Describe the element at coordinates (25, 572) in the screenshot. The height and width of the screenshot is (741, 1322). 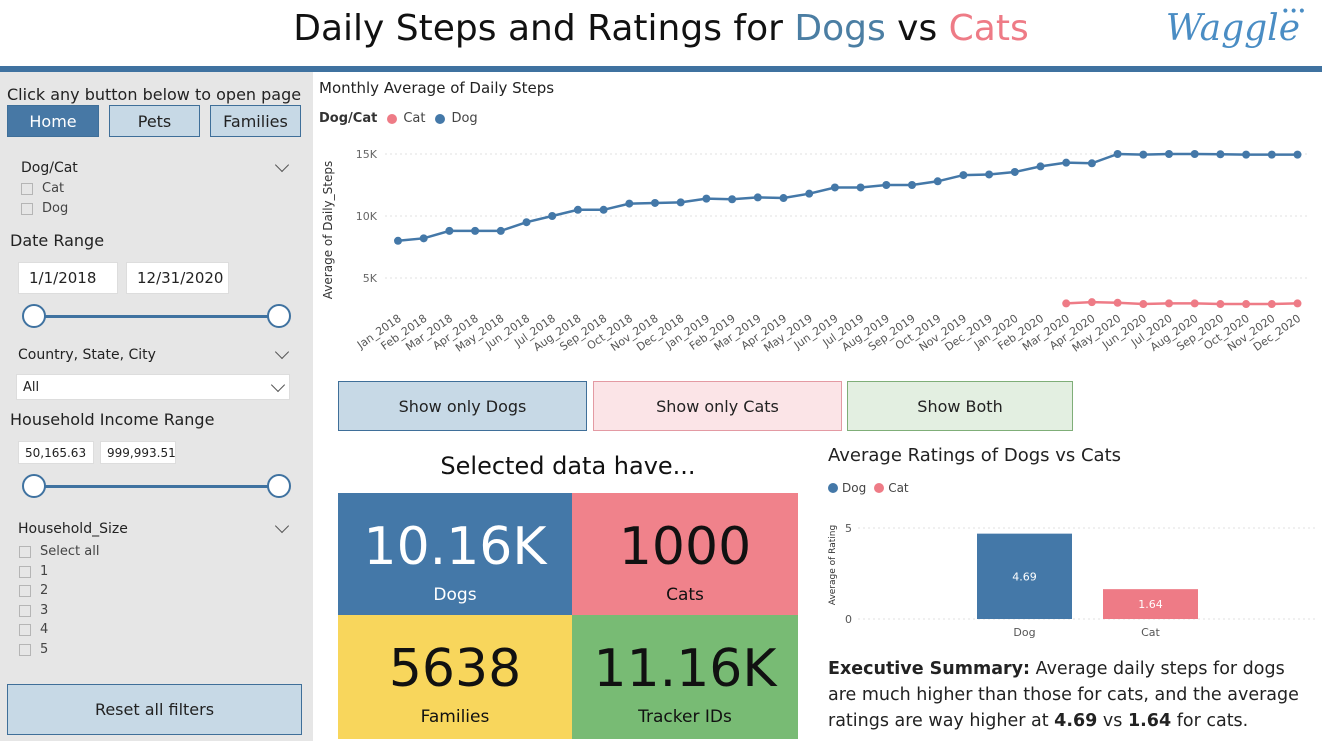
I see `size-1-checkbox` at that location.